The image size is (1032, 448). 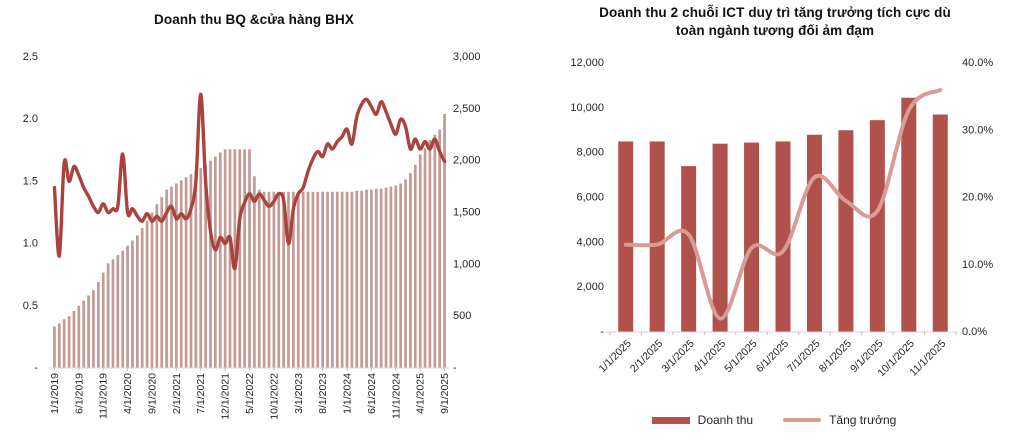 What do you see at coordinates (977, 265) in the screenshot?
I see `y-right-tick-label: 10.0%` at bounding box center [977, 265].